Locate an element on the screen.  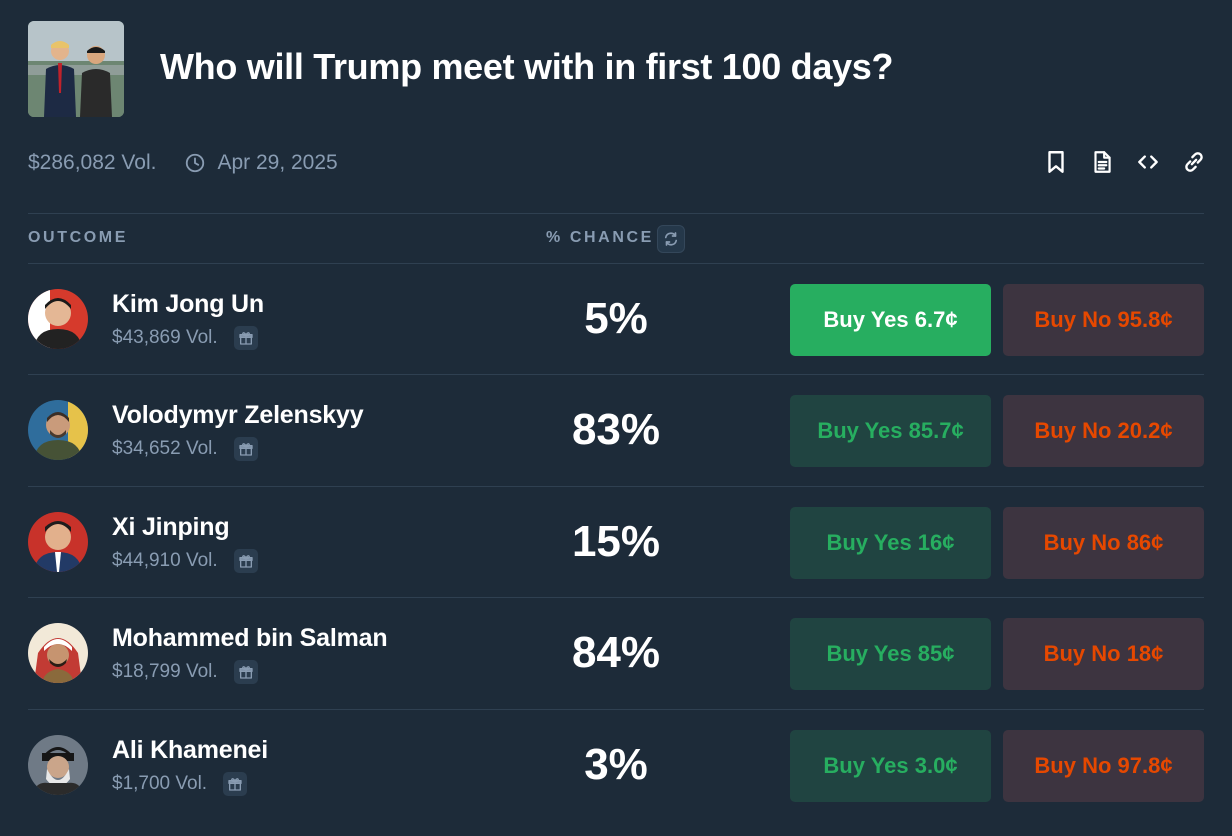
outcome-chance: 83% is located at coordinates (616, 429).